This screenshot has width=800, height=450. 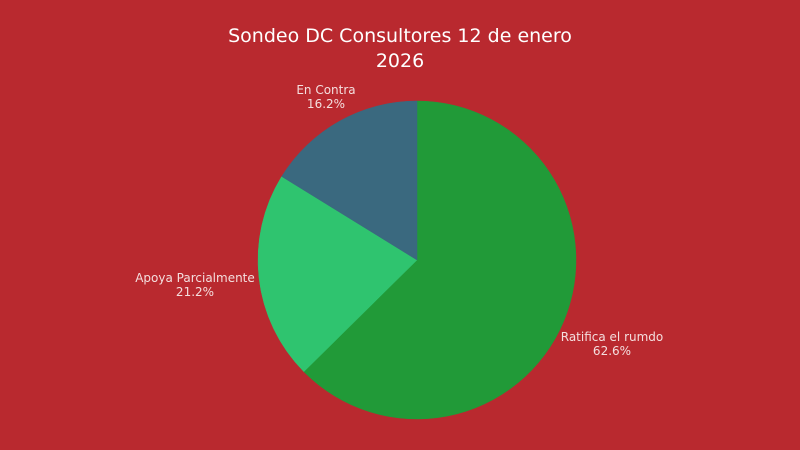 I want to click on slice-label-name: En Contra, so click(x=326, y=90).